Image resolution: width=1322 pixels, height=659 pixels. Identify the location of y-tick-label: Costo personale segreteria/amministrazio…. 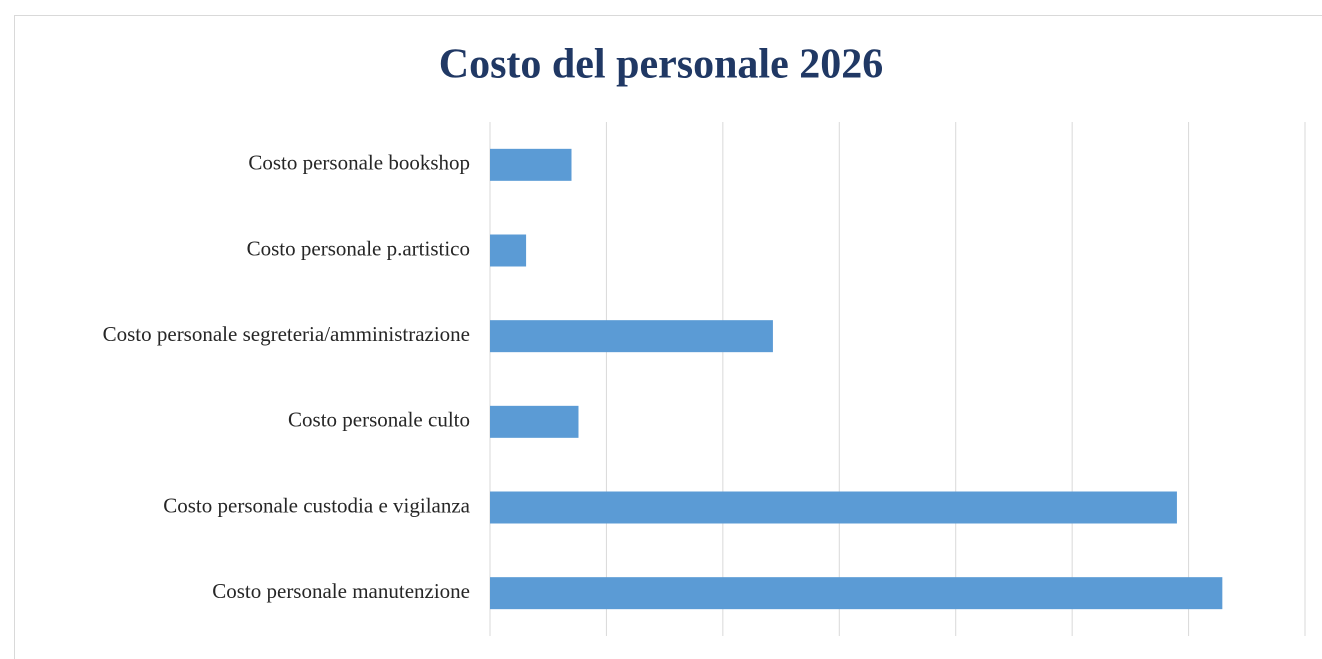
(286, 334).